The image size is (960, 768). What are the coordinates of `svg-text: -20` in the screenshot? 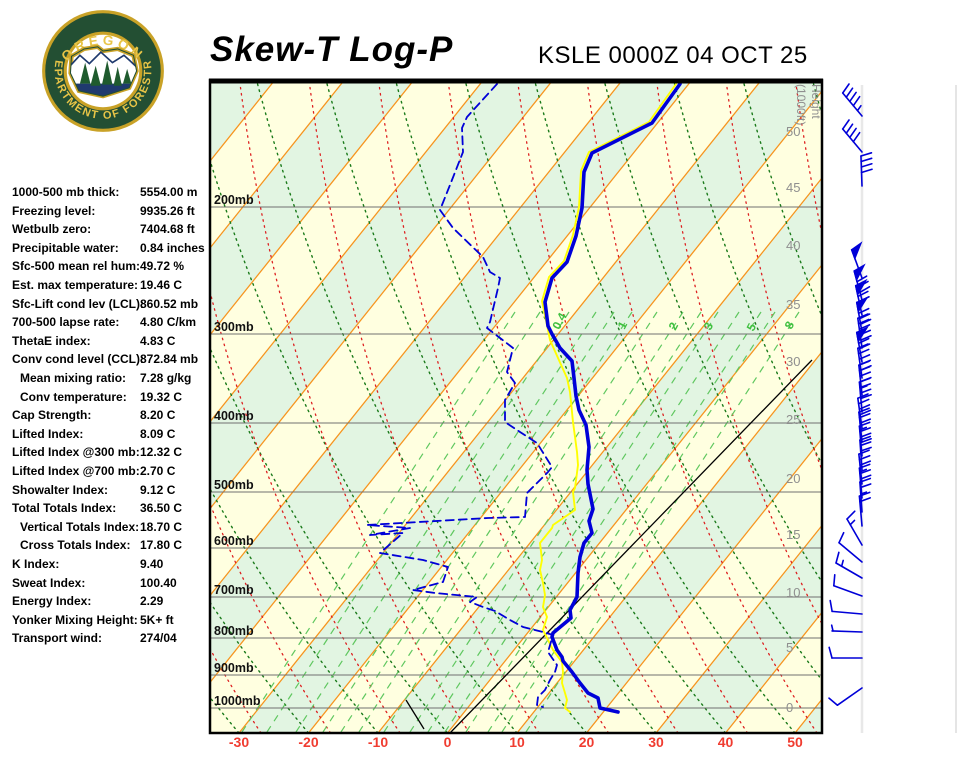 It's located at (308, 742).